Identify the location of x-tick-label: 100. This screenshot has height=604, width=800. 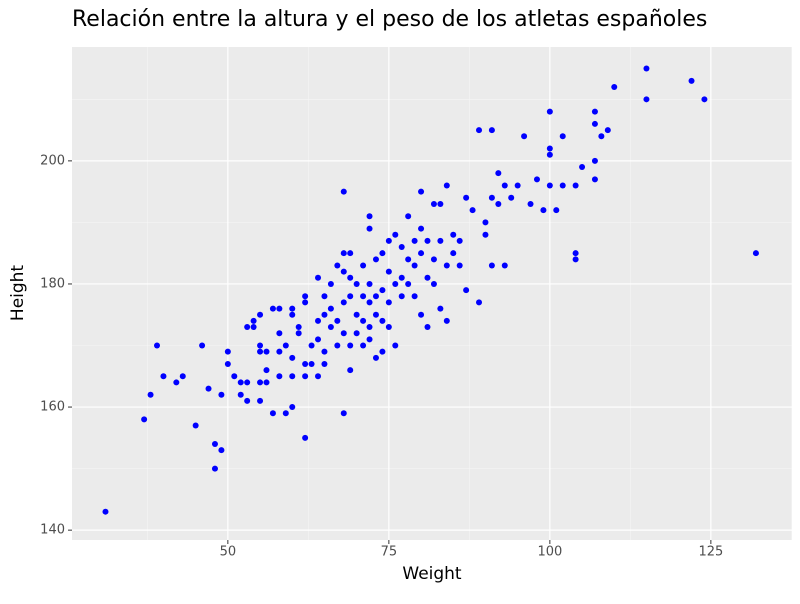
(549, 552).